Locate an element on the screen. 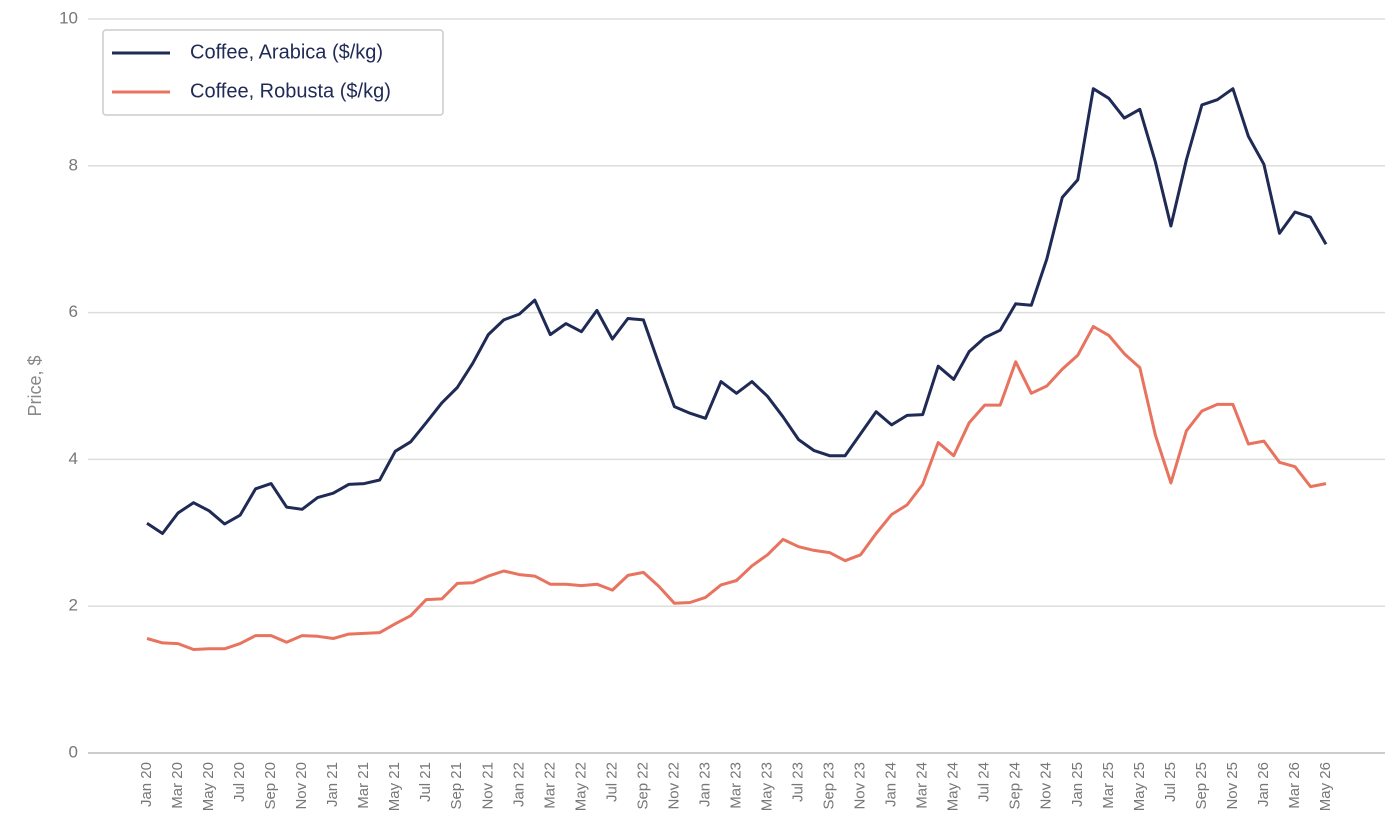 Image resolution: width=1398 pixels, height=823 pixels. x-tick-label: Jan 21 is located at coordinates (332, 784).